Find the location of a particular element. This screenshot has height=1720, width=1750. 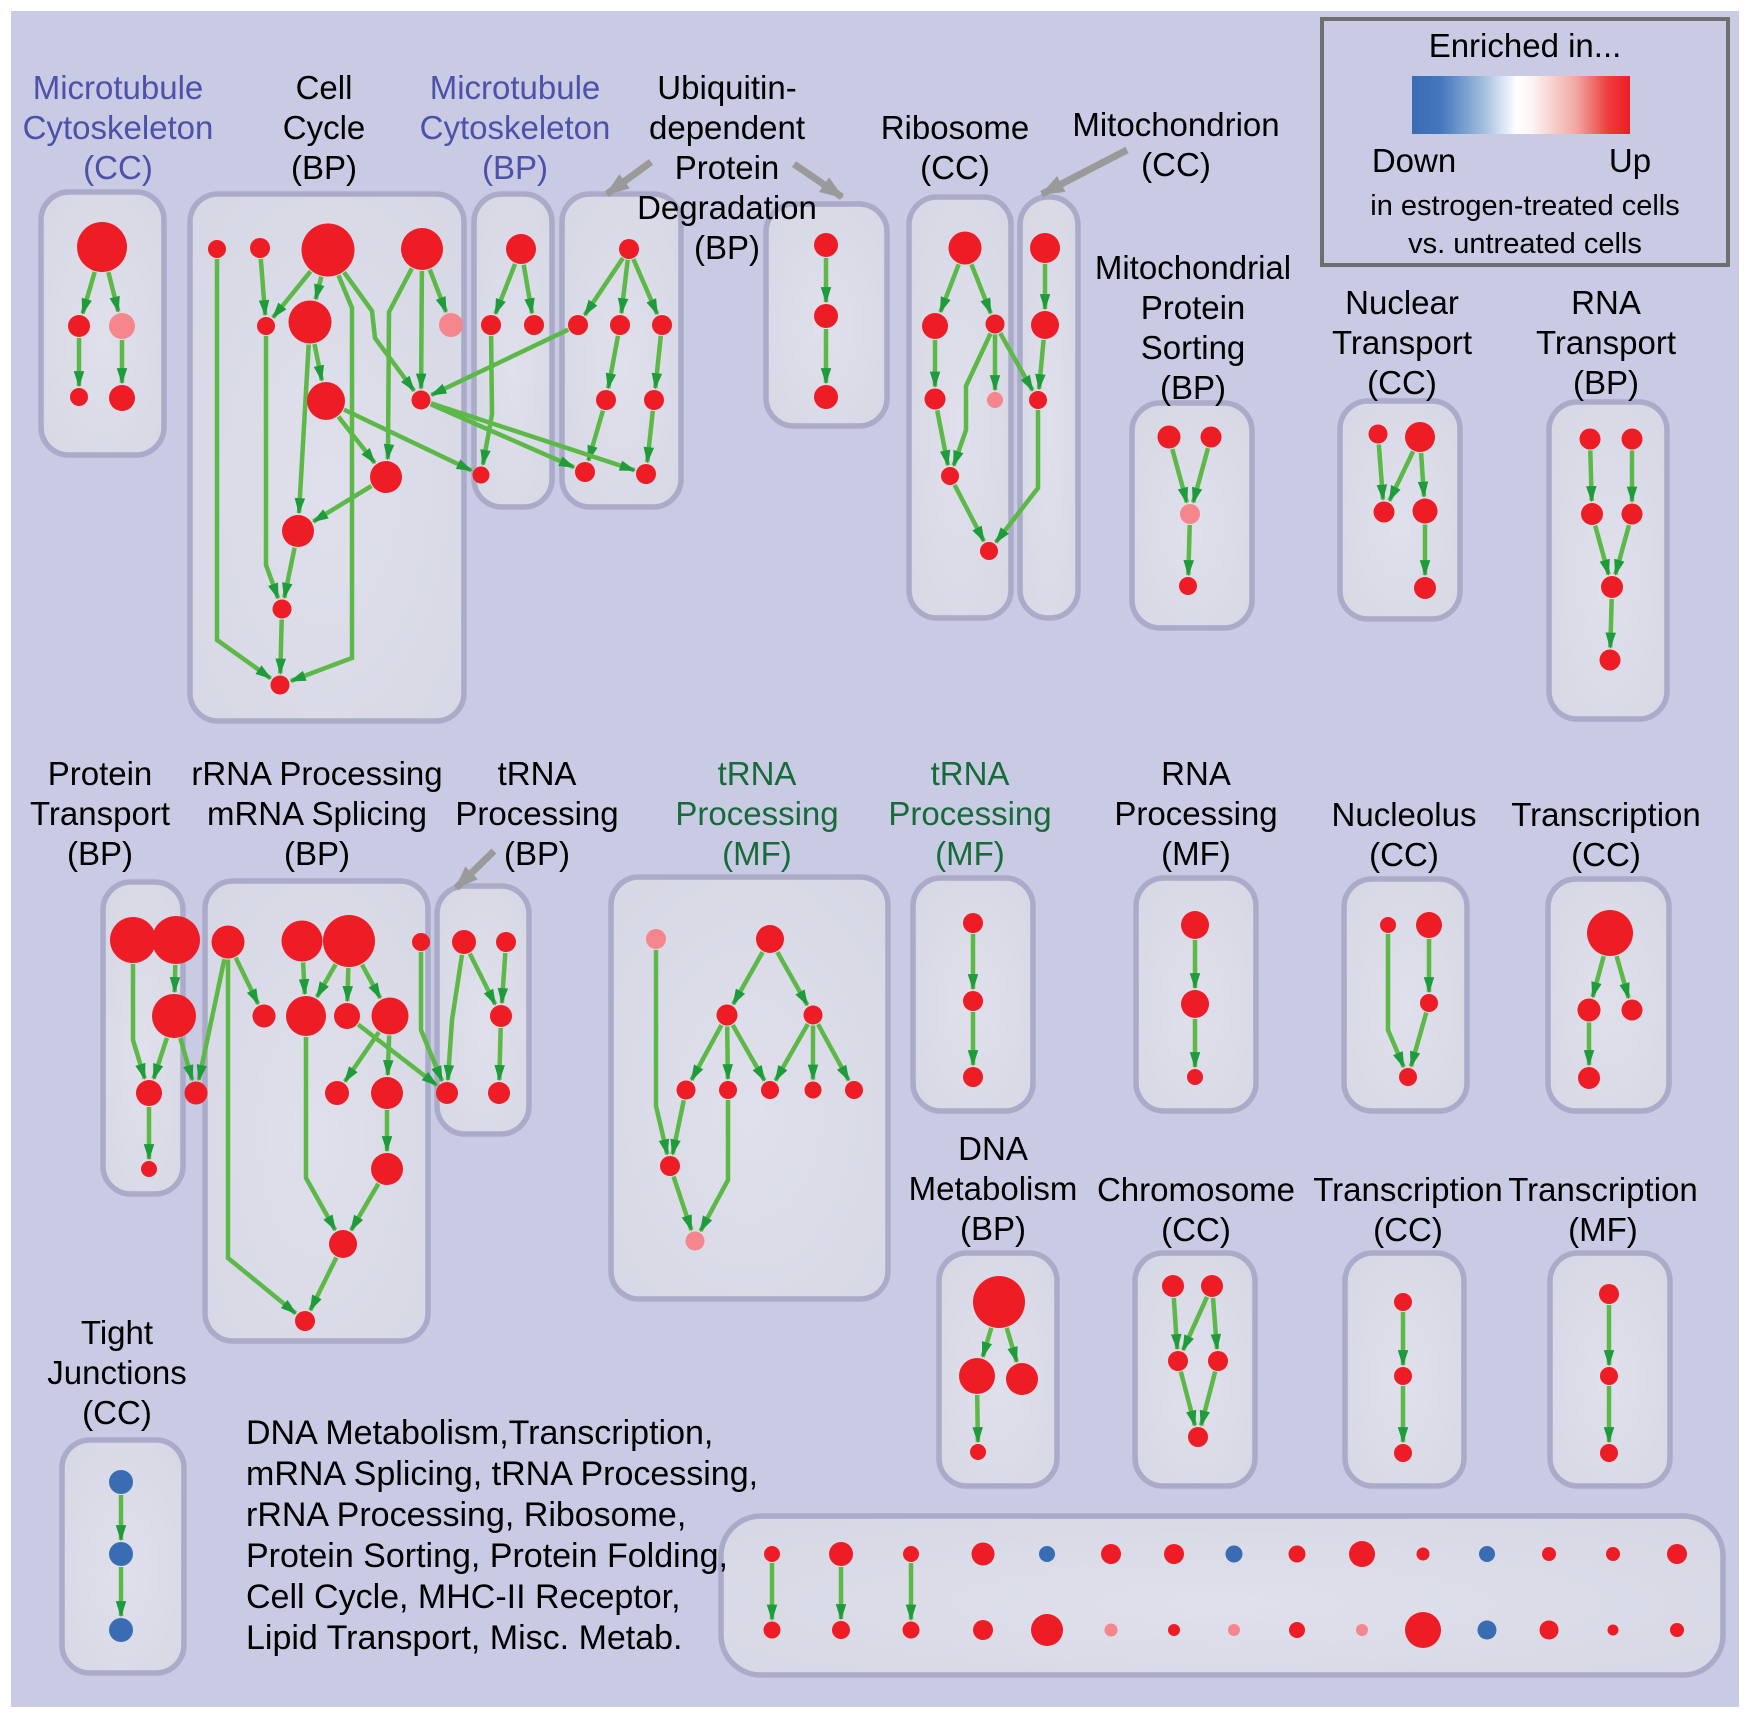

svg-text: Tight is located at coordinates (117, 1332).